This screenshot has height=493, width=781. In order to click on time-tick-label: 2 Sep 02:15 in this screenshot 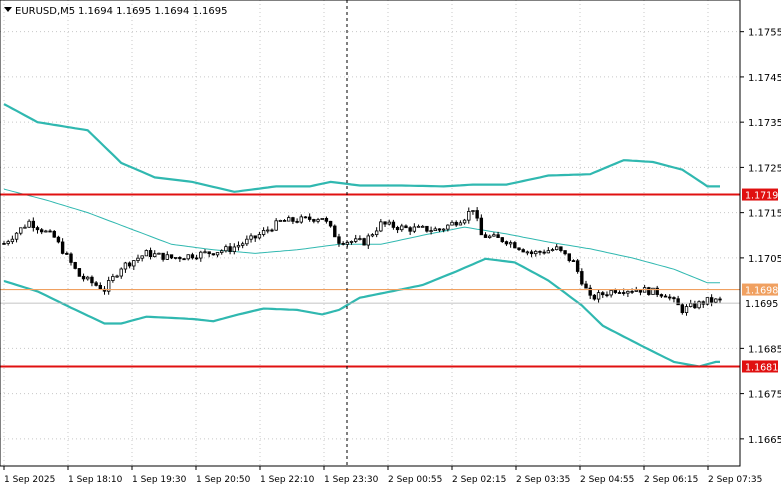, I will do `click(479, 480)`.